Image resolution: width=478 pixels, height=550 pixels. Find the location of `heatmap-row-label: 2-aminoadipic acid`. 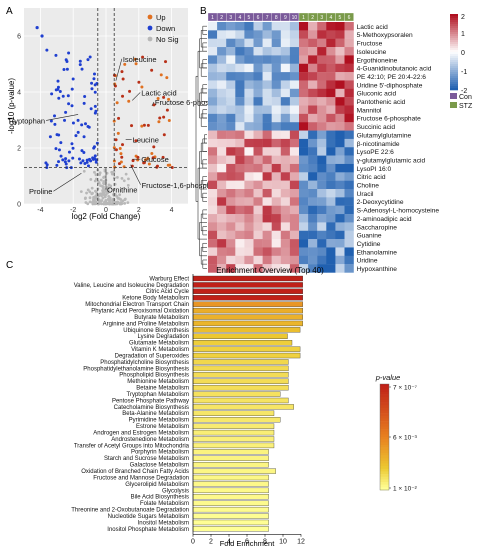

heatmap-row-label: 2-aminoadipic acid is located at coordinates (384, 219).